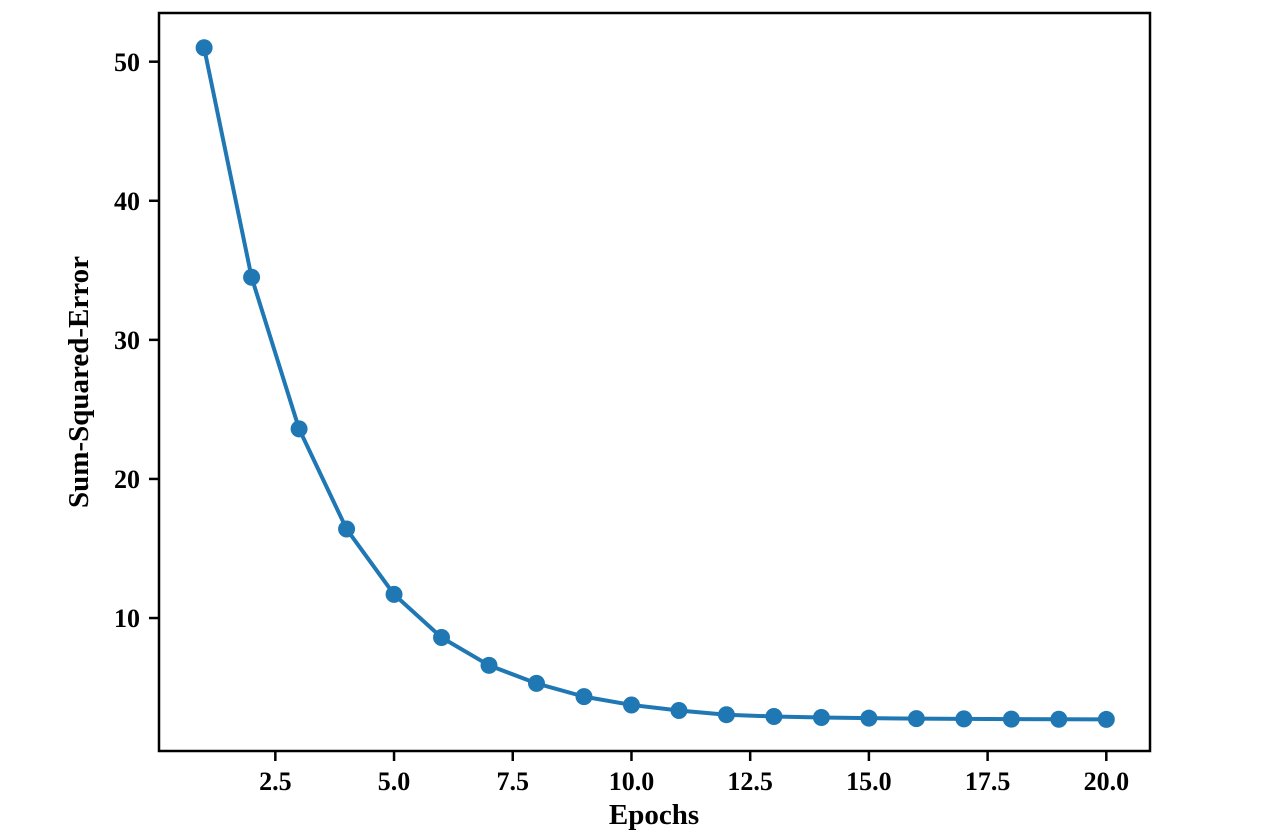 This screenshot has height=838, width=1268. Describe the element at coordinates (127, 479) in the screenshot. I see `y-tick-label: 20` at that location.